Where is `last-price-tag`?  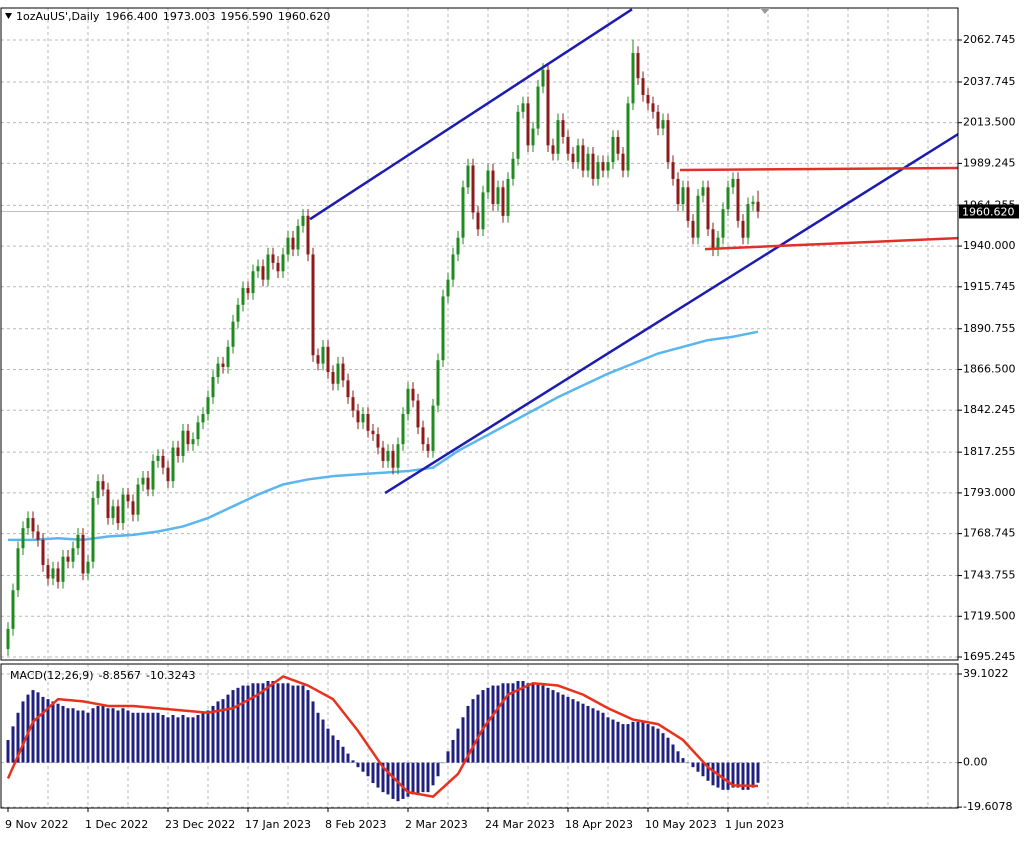
last-price-tag is located at coordinates (989, 211).